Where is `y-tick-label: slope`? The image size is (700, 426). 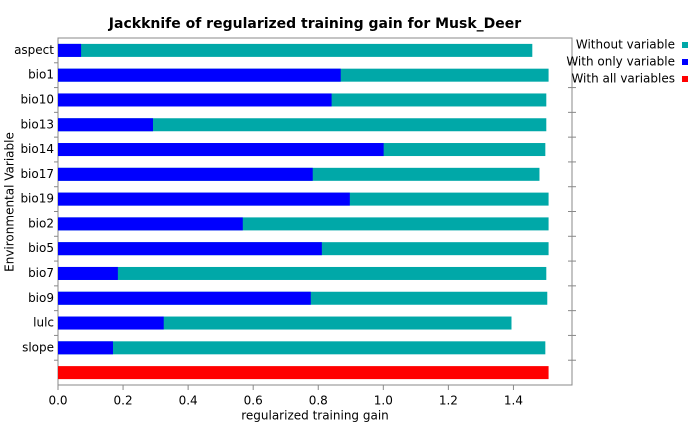
y-tick-label: slope is located at coordinates (38, 347).